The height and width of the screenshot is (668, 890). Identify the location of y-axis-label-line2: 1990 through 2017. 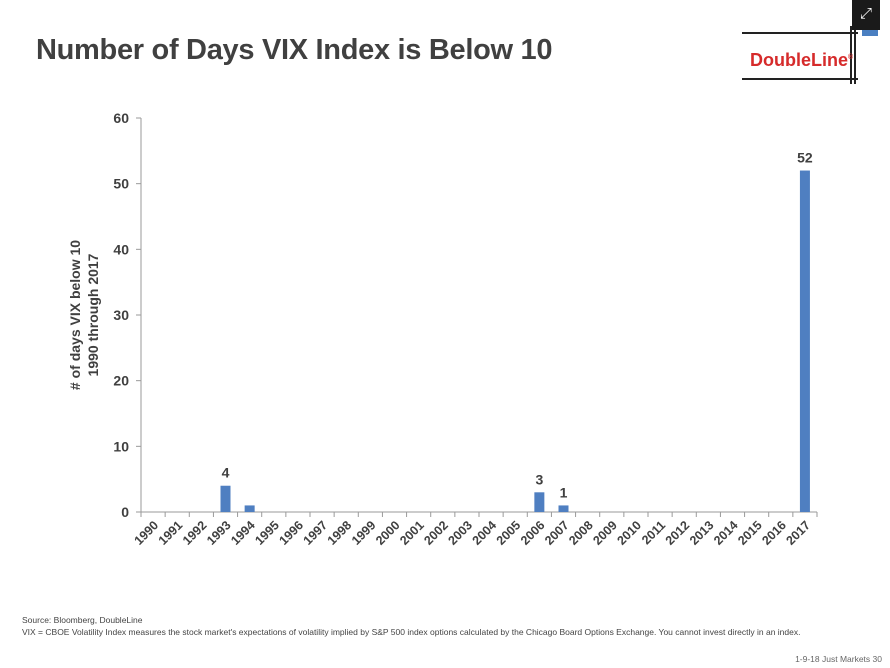
(93, 314).